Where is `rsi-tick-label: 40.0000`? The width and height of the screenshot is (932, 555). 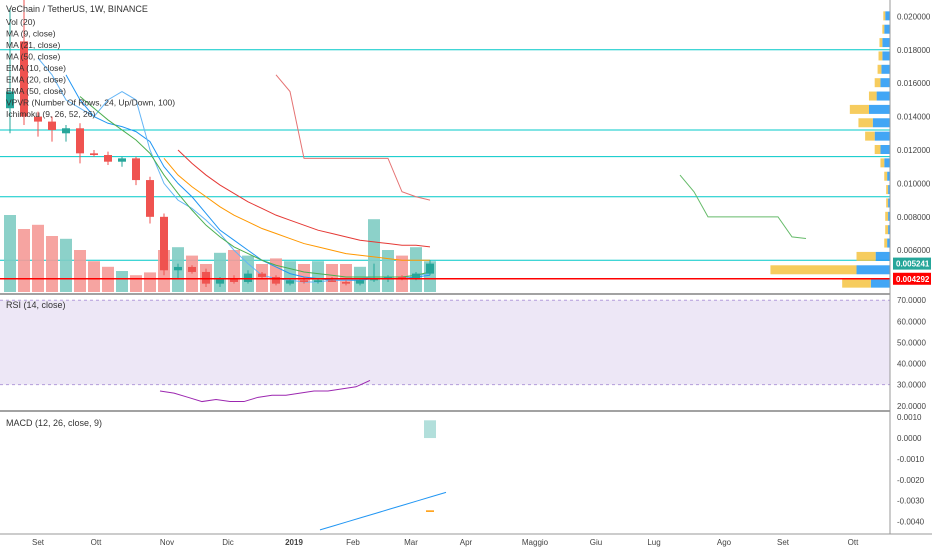 rsi-tick-label: 40.0000 is located at coordinates (911, 364).